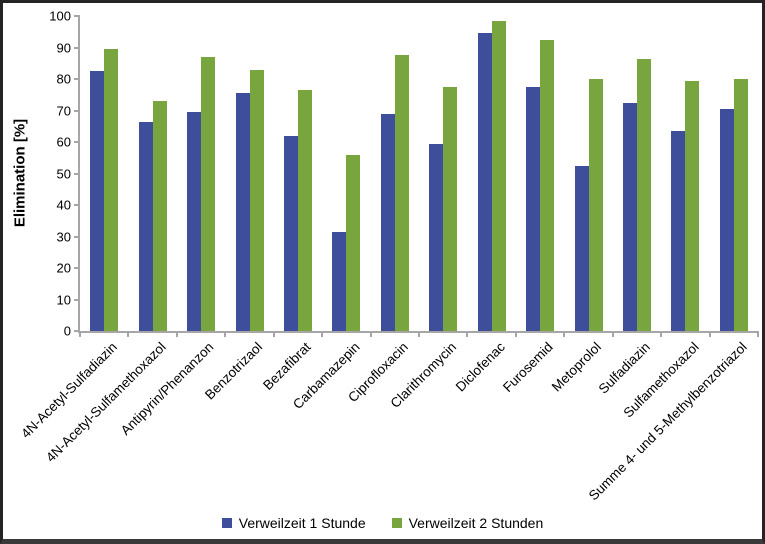 The width and height of the screenshot is (765, 544). I want to click on bar-s2-c4, so click(256, 200).